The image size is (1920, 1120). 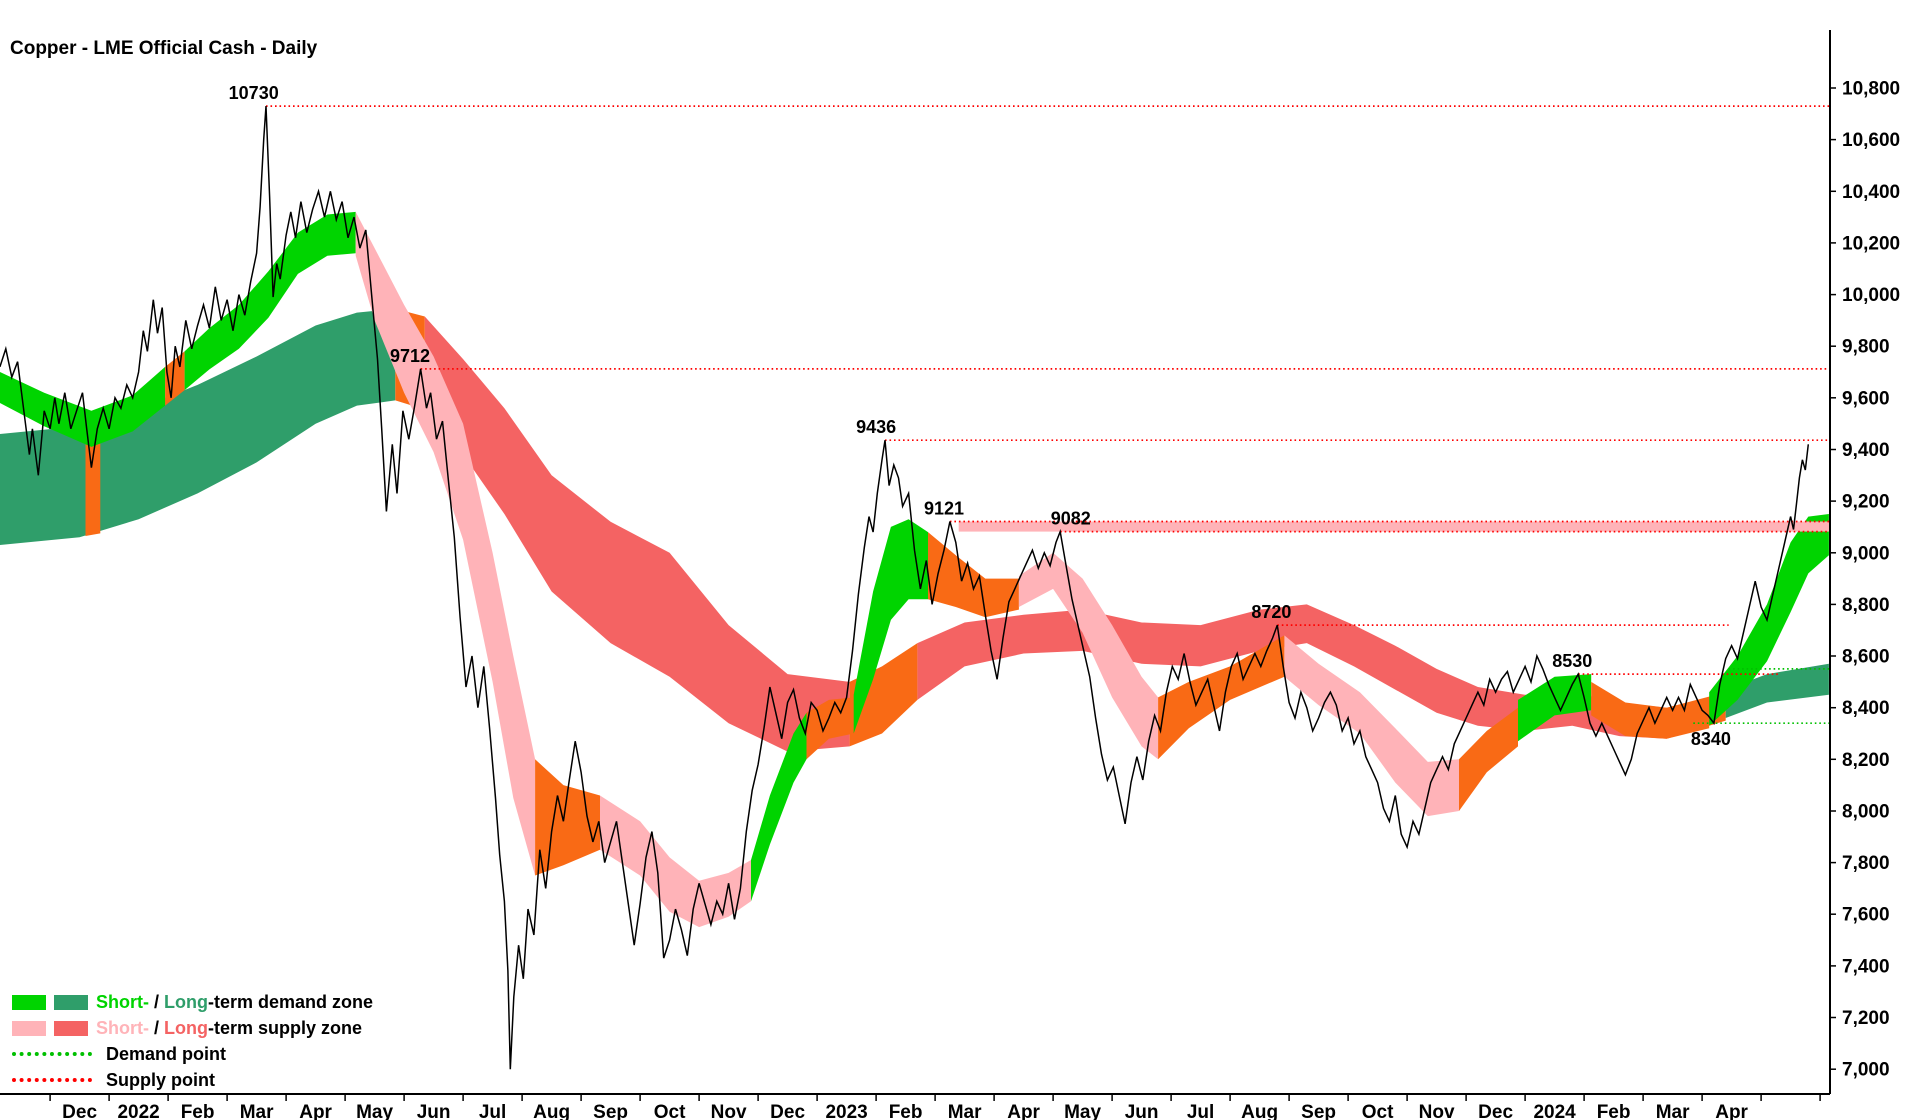 I want to click on demand-point-line-sample, so click(x=52, y=1054).